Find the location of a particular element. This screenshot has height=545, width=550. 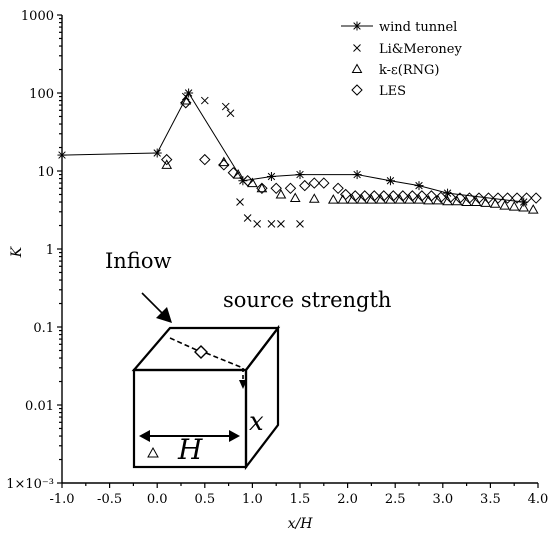

x-tick-label: -0.5 is located at coordinates (109, 499).